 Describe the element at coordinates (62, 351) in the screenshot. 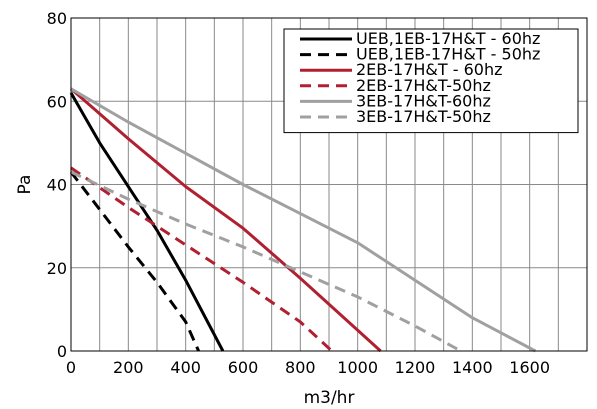

I see `y-tick-label: 0` at that location.